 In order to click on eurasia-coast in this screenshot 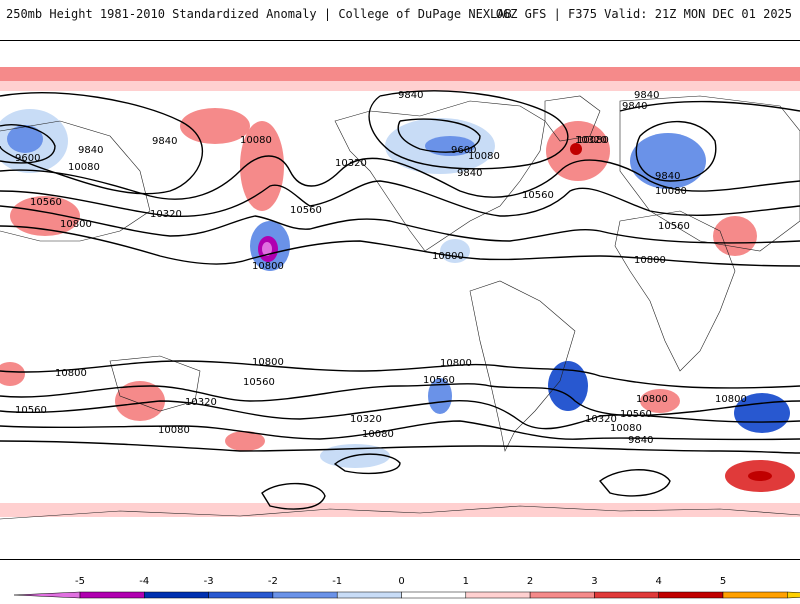, I will do `click(709, 173)`.